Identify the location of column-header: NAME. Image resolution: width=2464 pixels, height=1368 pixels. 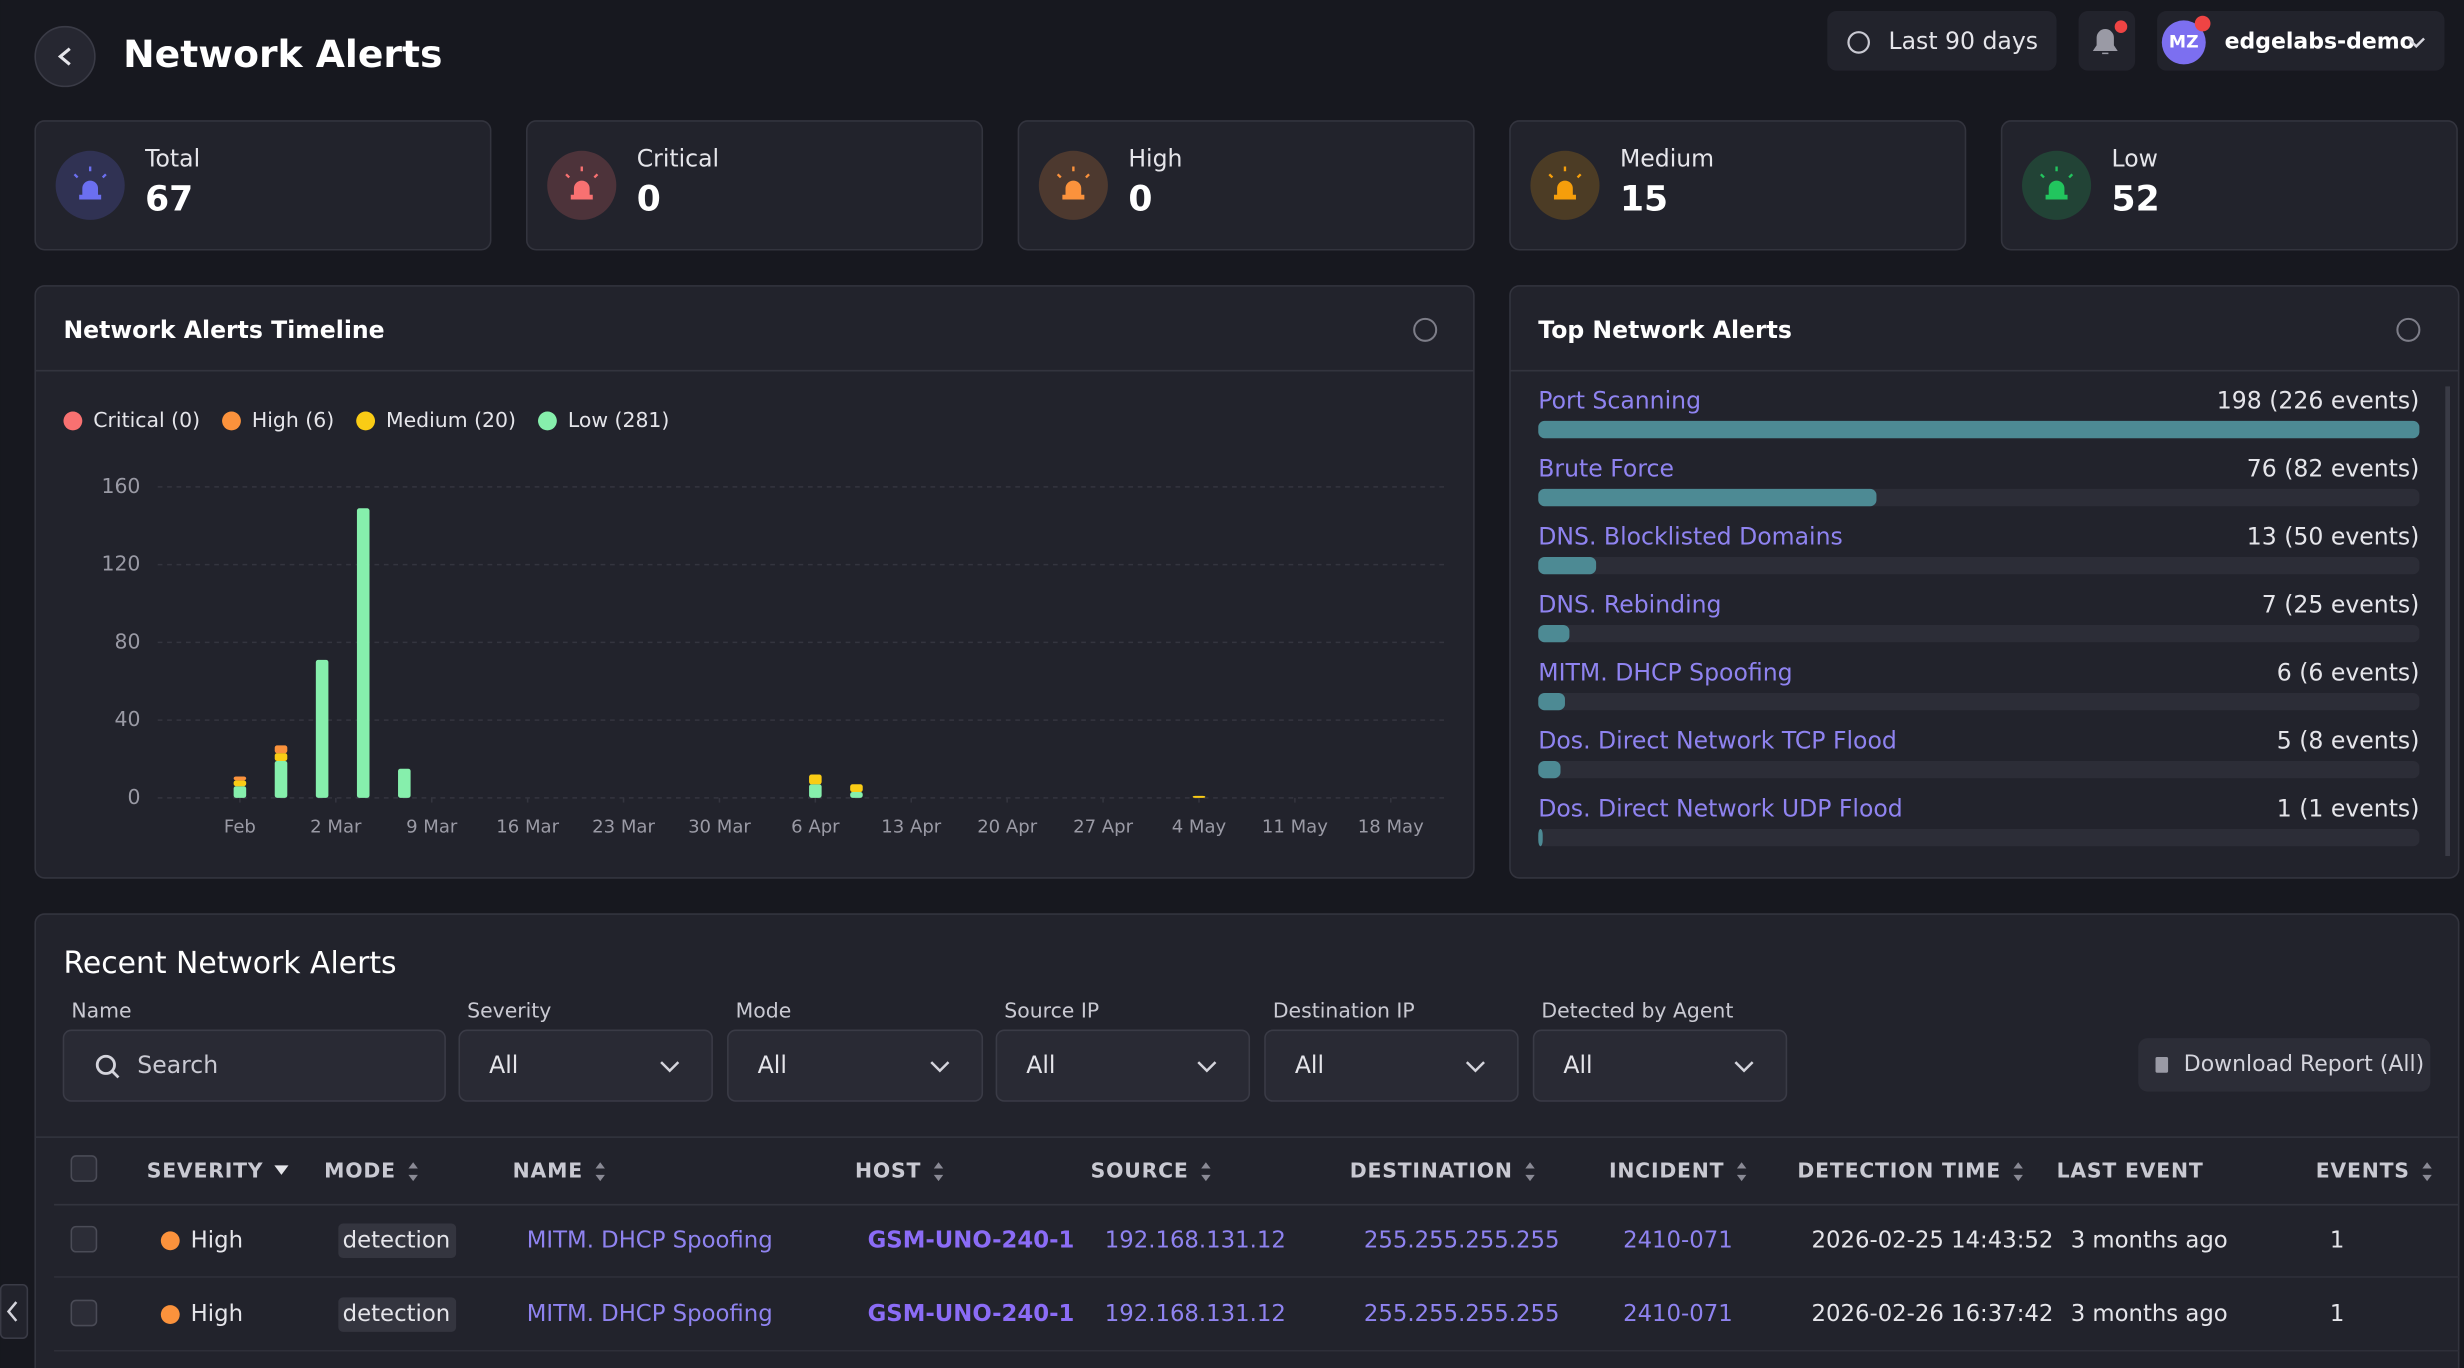
(548, 1171).